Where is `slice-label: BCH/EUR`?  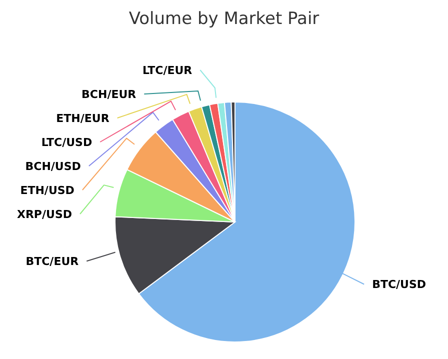
slice-label: BCH/EUR is located at coordinates (109, 94).